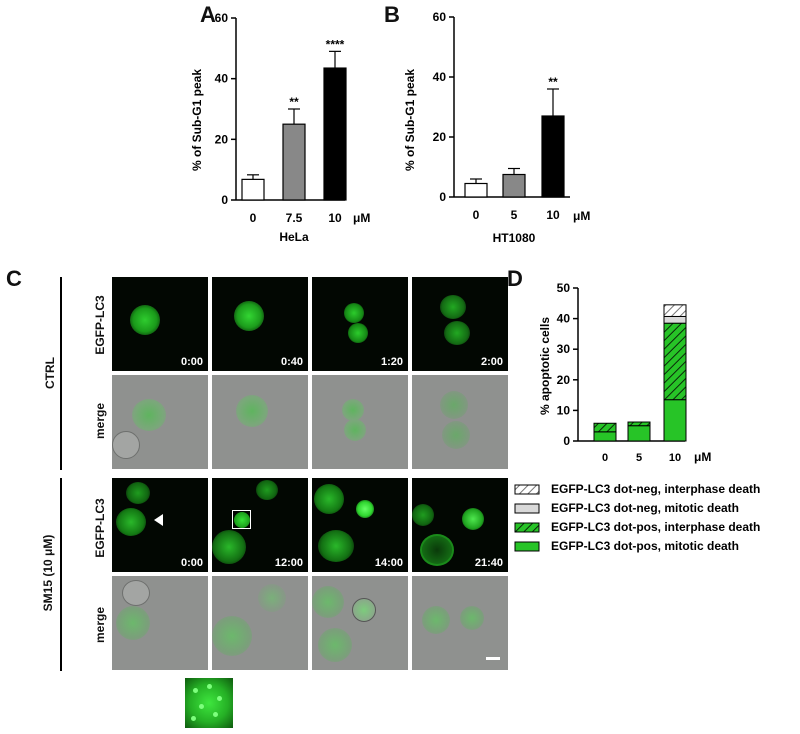 The height and width of the screenshot is (734, 800). I want to click on sm15-egfp-tile-2: 12:00, so click(260, 525).